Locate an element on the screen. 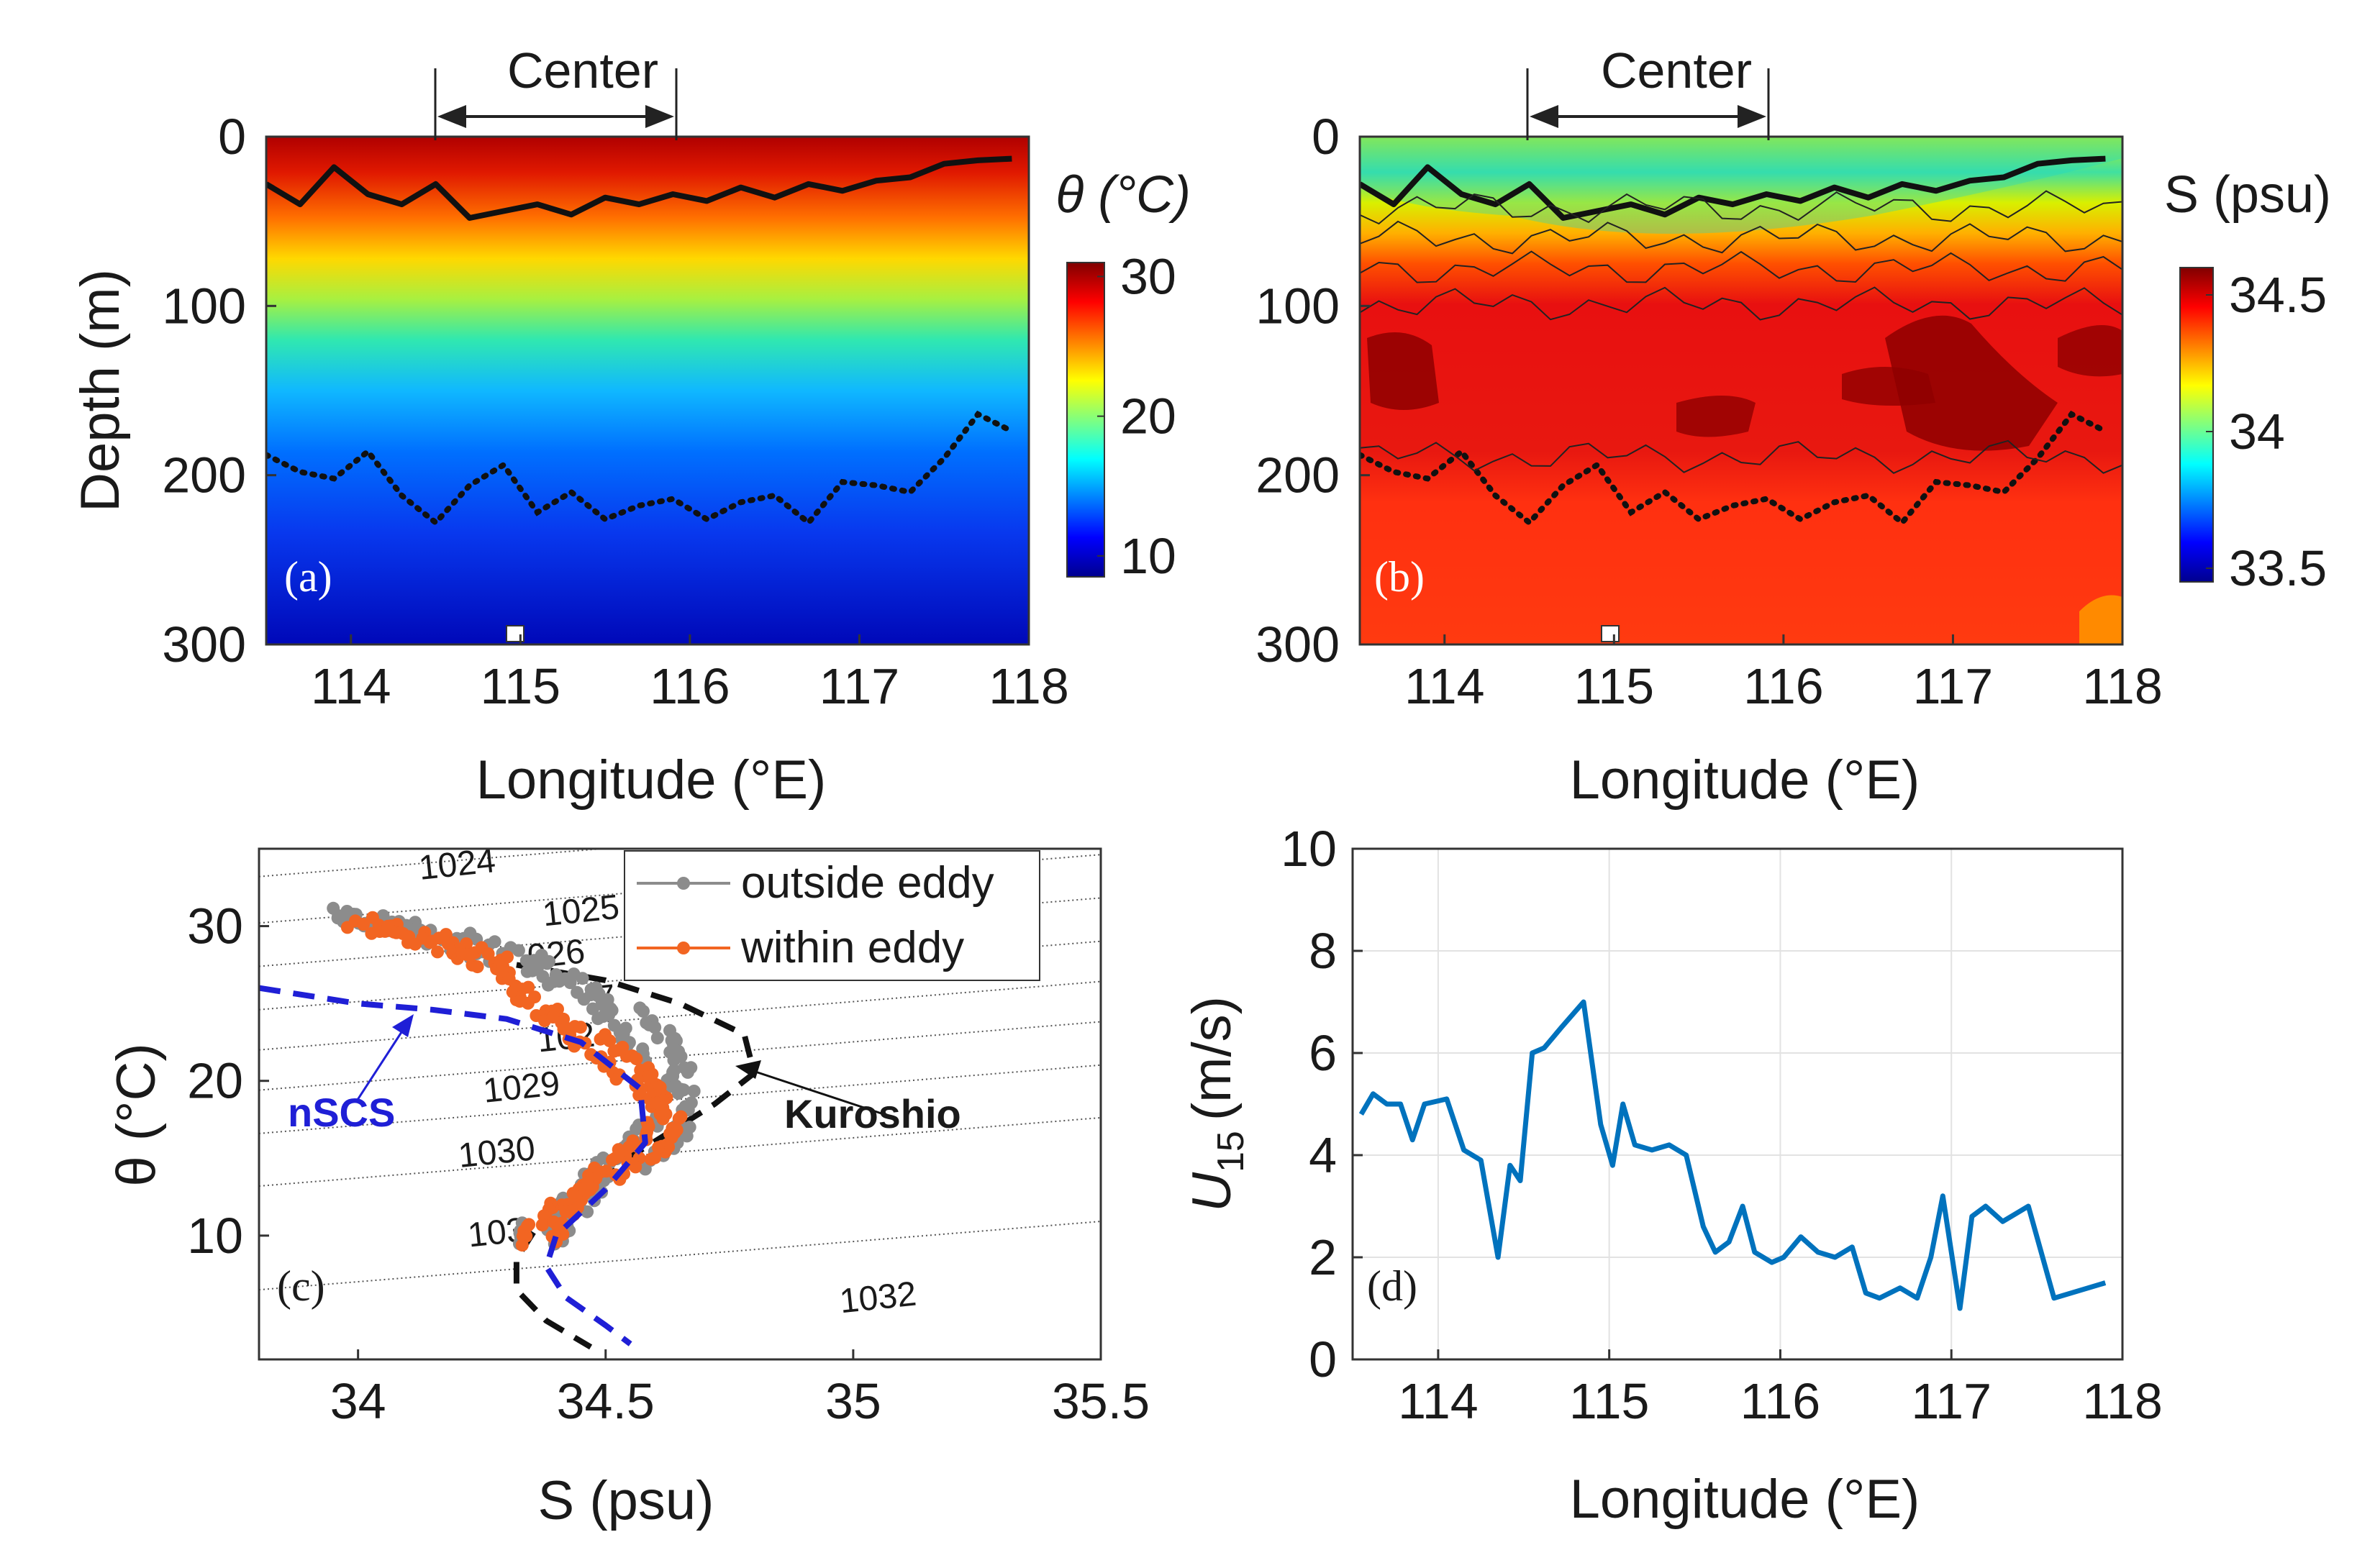  theta-field is located at coordinates (647, 390).